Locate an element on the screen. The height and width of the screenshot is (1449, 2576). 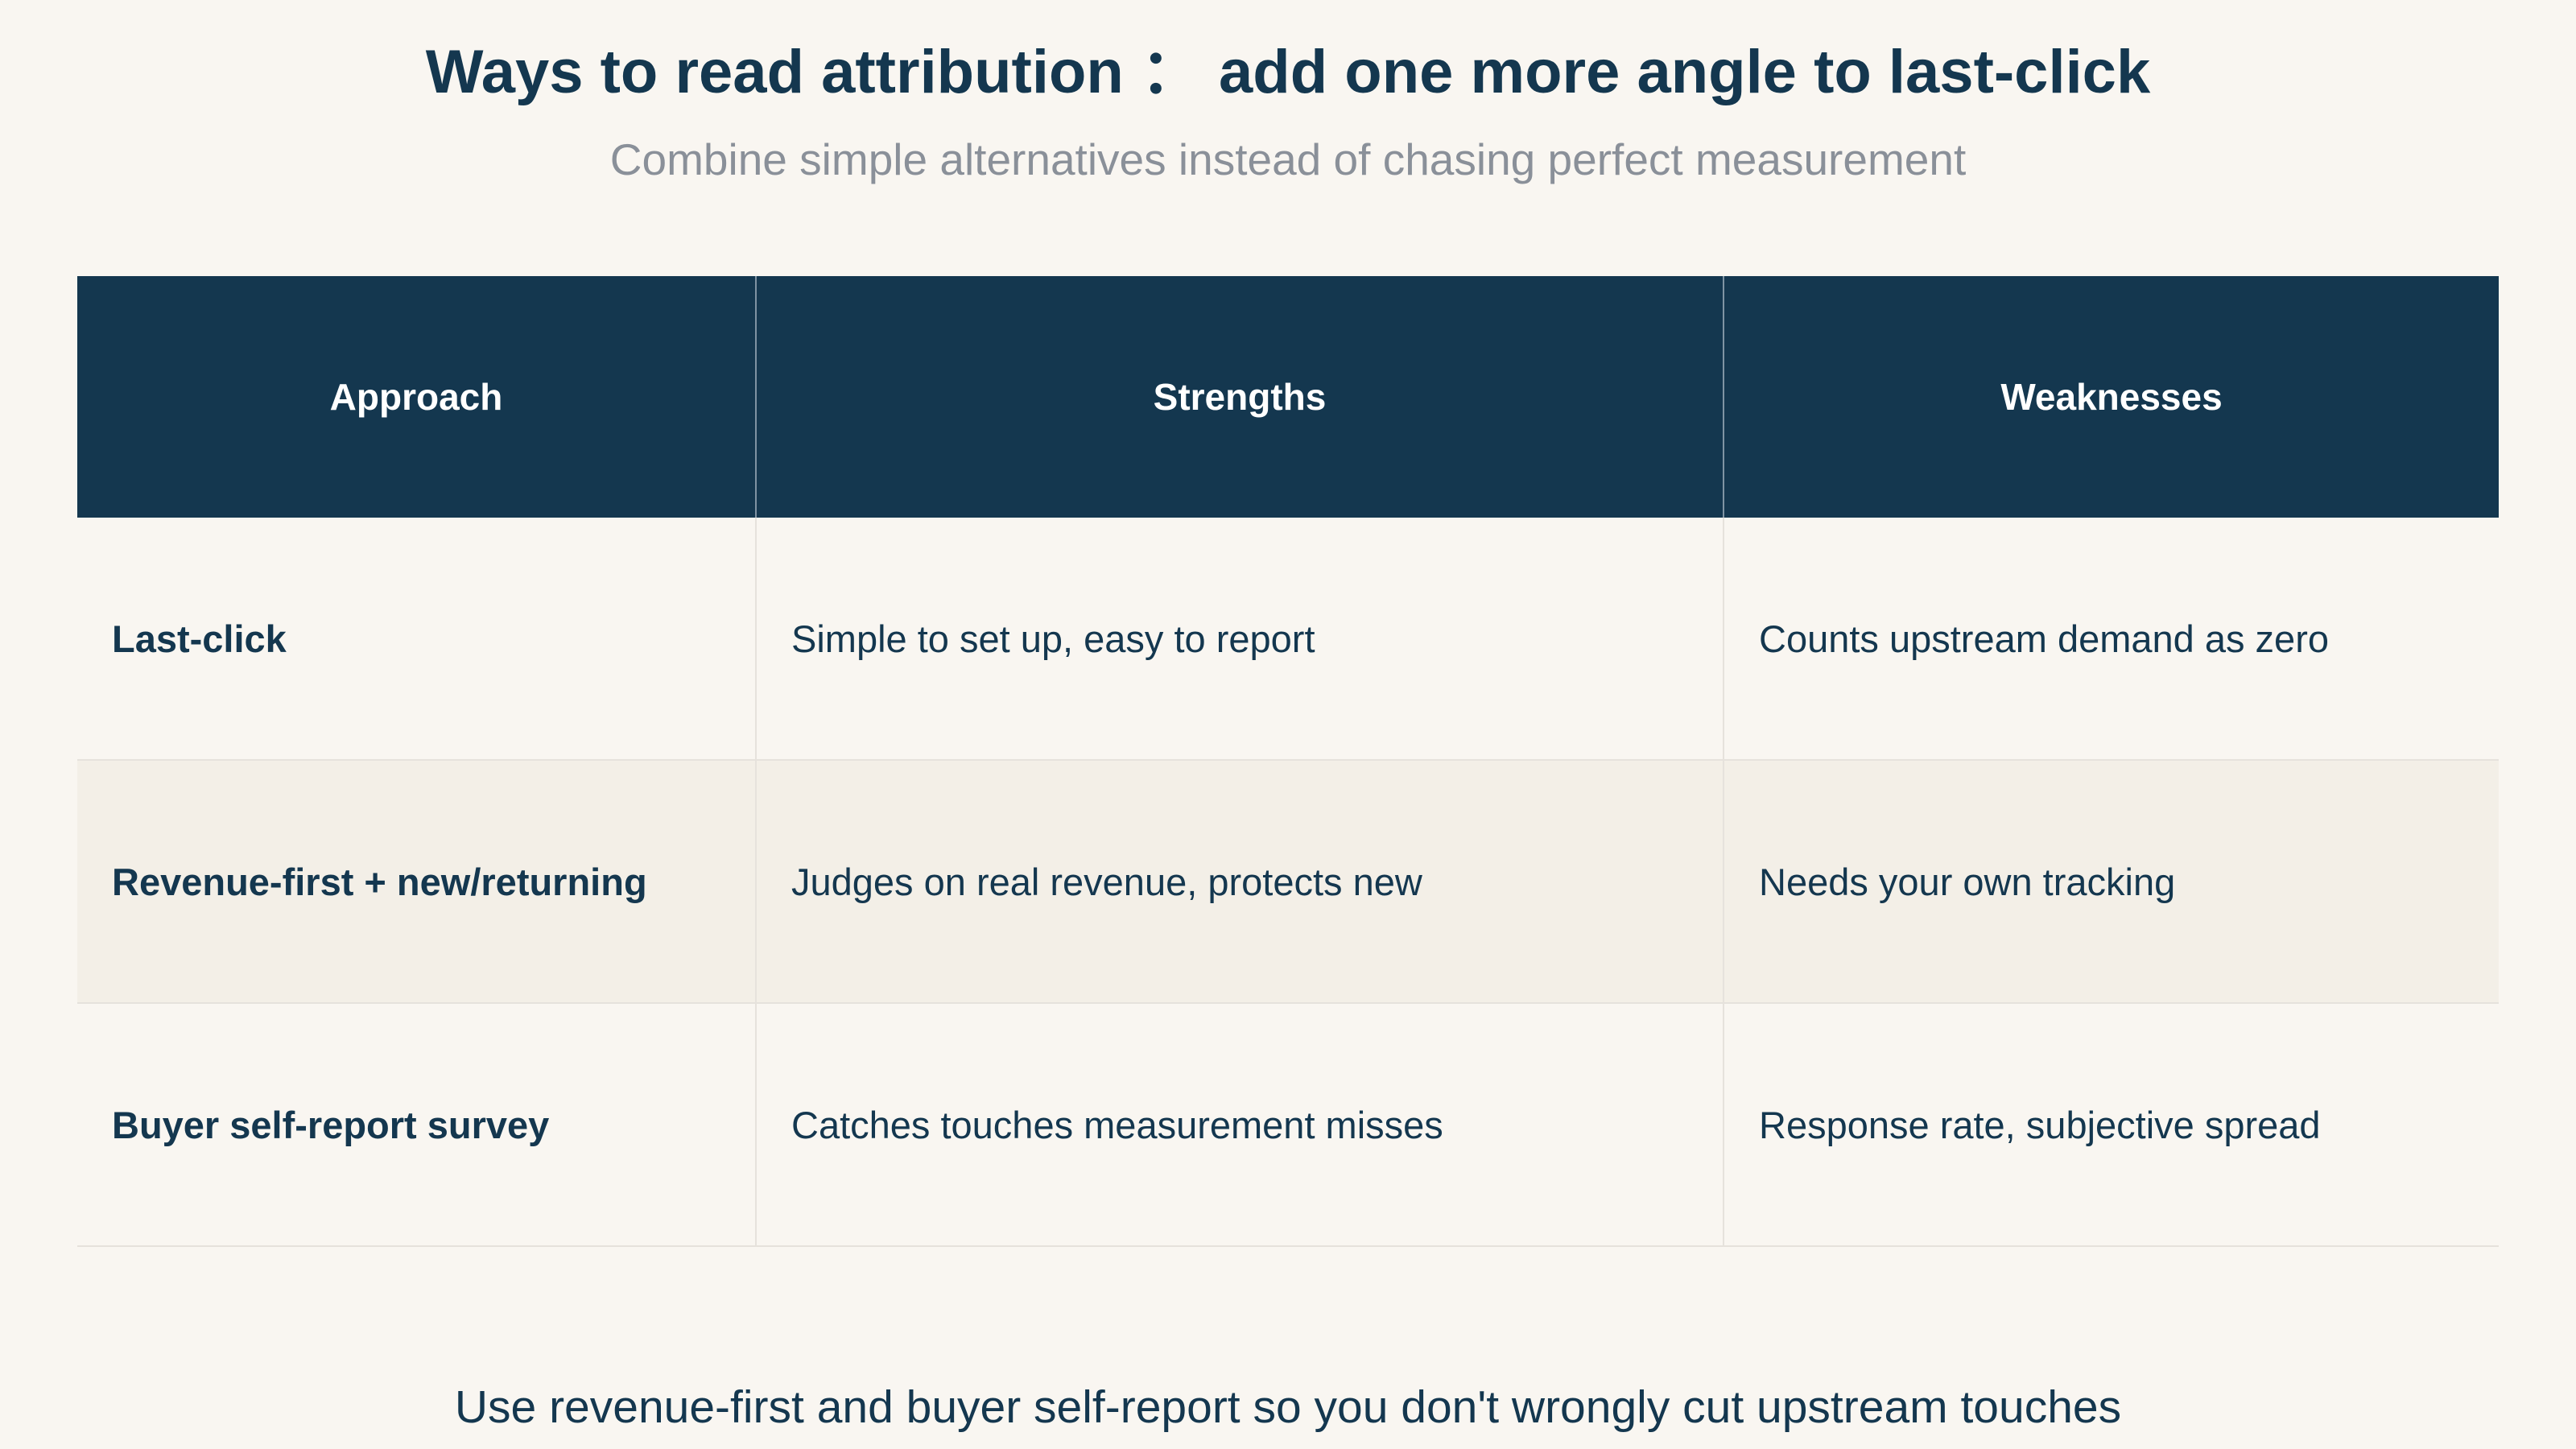
table-cell: Counts upstream demand as zero is located at coordinates (2111, 639).